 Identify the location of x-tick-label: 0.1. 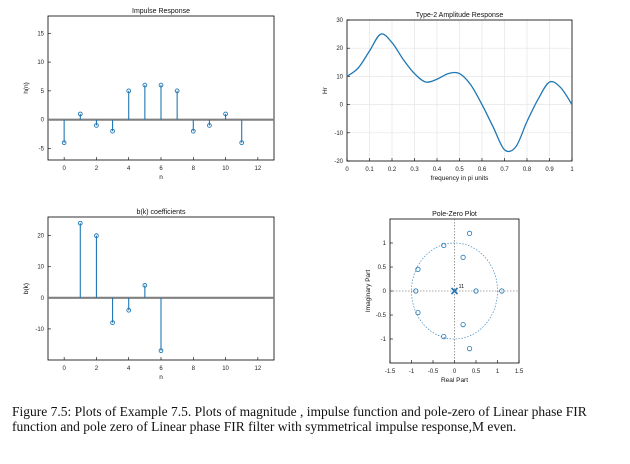
(369, 170).